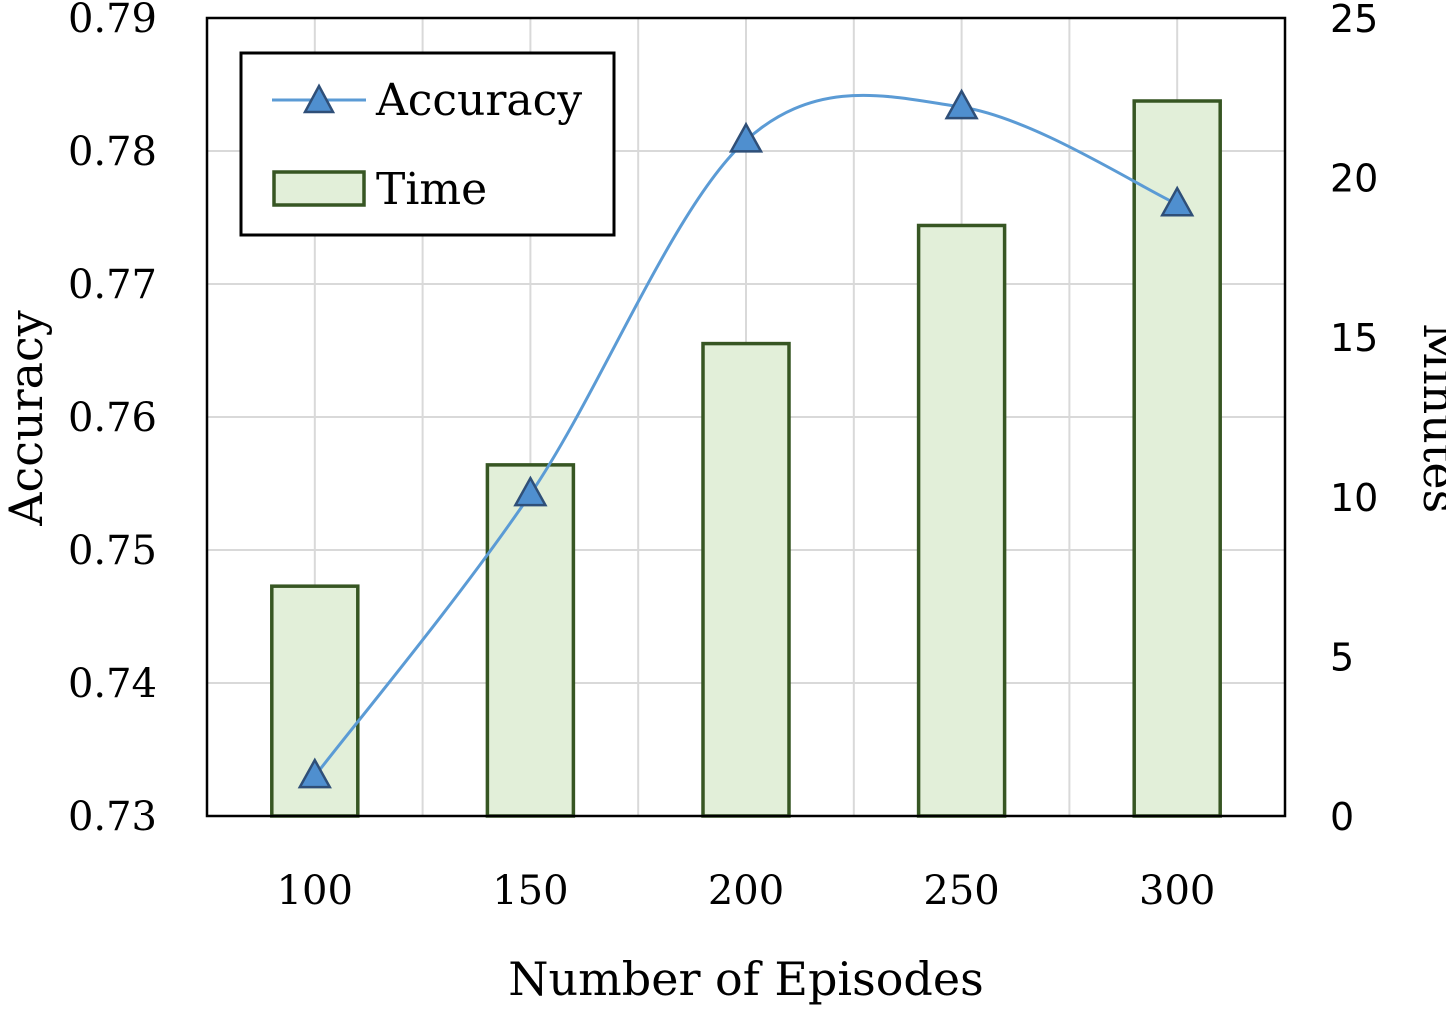 The image size is (1446, 1009). What do you see at coordinates (319, 98) in the screenshot?
I see `legend-accuracy-marker-symbol` at bounding box center [319, 98].